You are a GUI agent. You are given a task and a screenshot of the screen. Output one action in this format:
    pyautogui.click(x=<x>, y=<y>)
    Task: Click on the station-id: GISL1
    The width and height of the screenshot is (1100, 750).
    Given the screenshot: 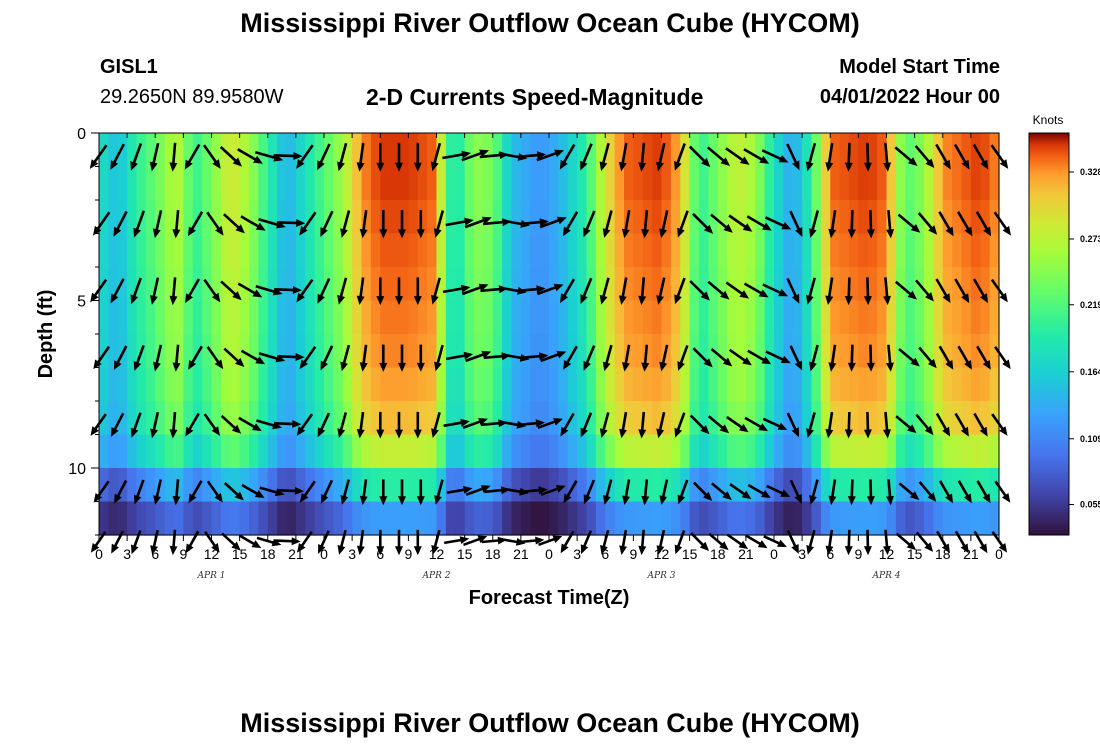 What is the action you would take?
    pyautogui.click(x=129, y=67)
    